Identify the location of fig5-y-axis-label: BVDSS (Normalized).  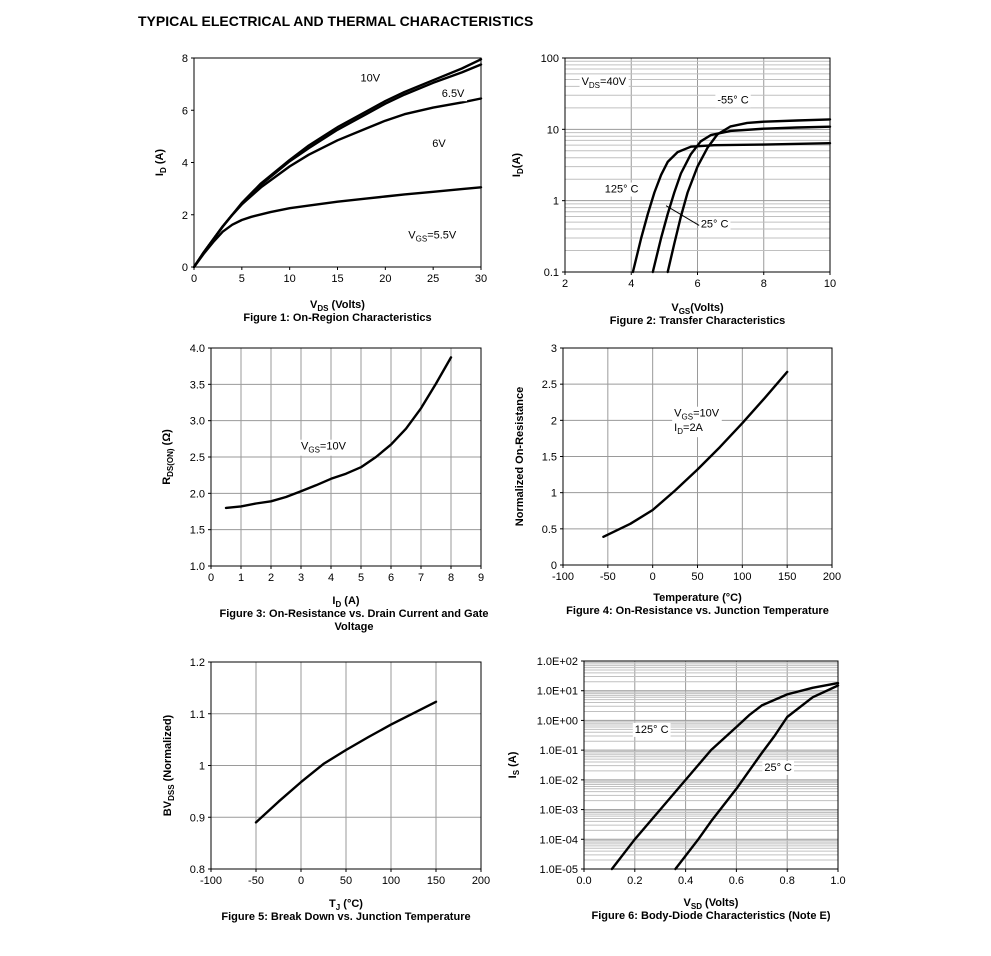
(169, 765).